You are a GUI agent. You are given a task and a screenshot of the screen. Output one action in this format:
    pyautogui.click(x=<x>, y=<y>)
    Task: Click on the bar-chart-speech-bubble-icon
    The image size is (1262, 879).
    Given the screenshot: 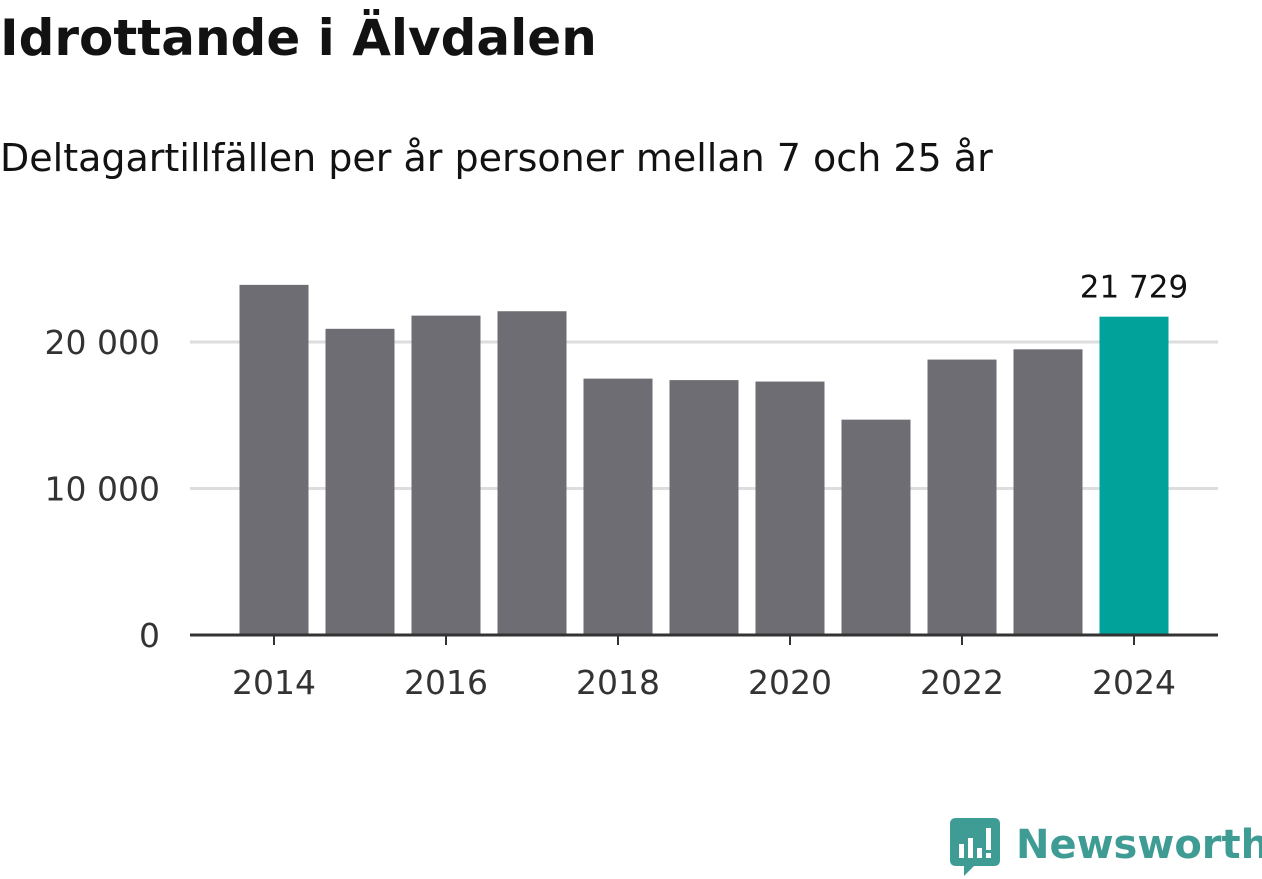 What is the action you would take?
    pyautogui.click(x=975, y=847)
    